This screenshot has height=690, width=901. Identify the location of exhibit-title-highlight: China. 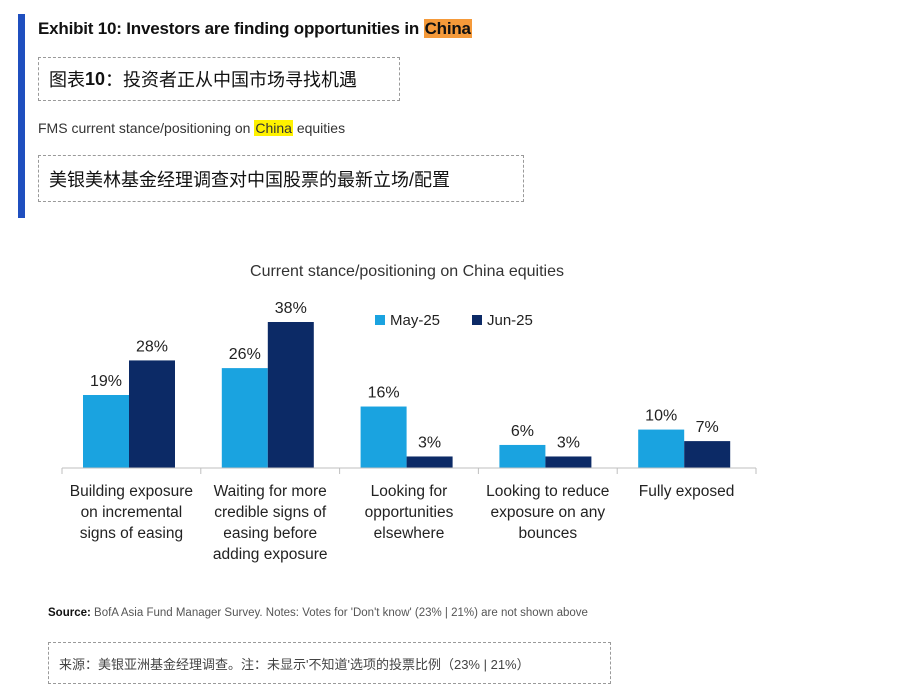
(447, 28).